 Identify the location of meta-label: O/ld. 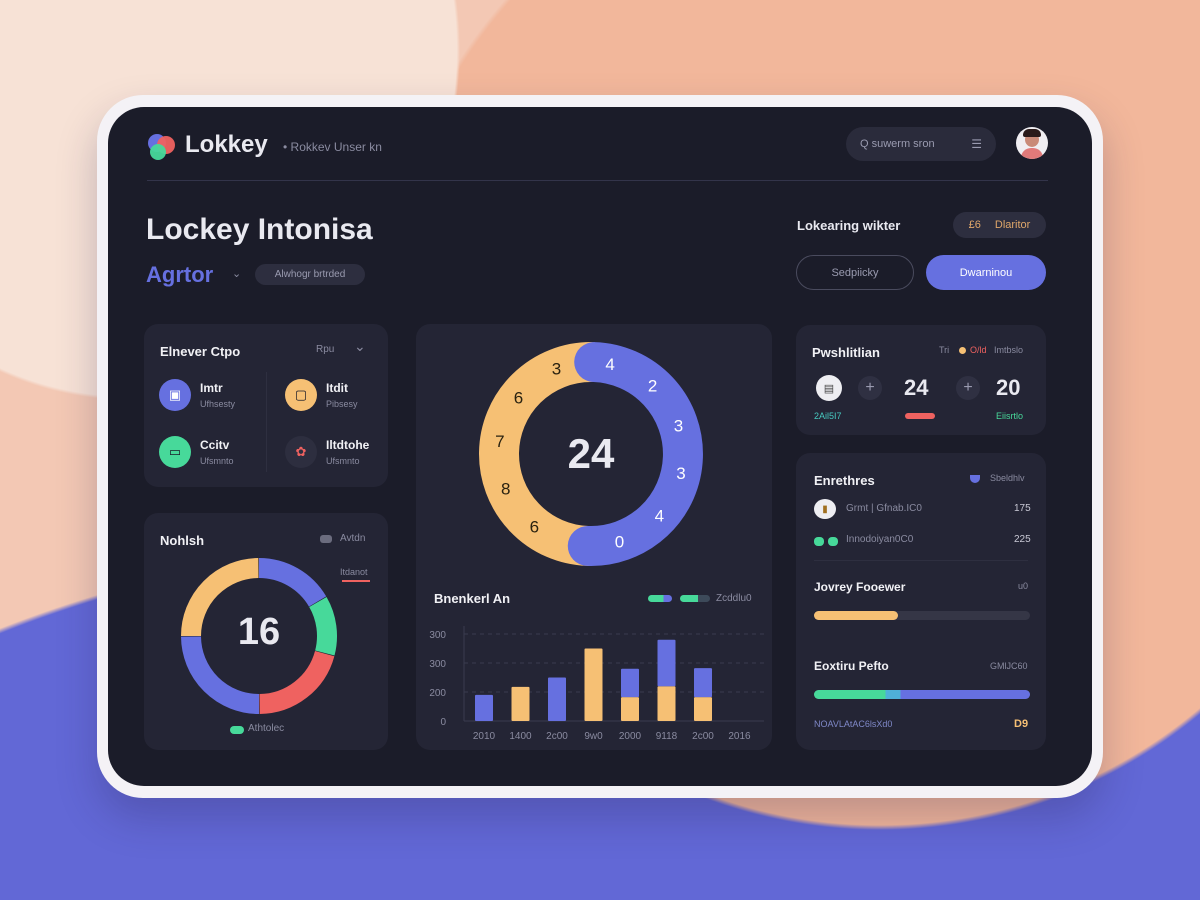
(978, 350).